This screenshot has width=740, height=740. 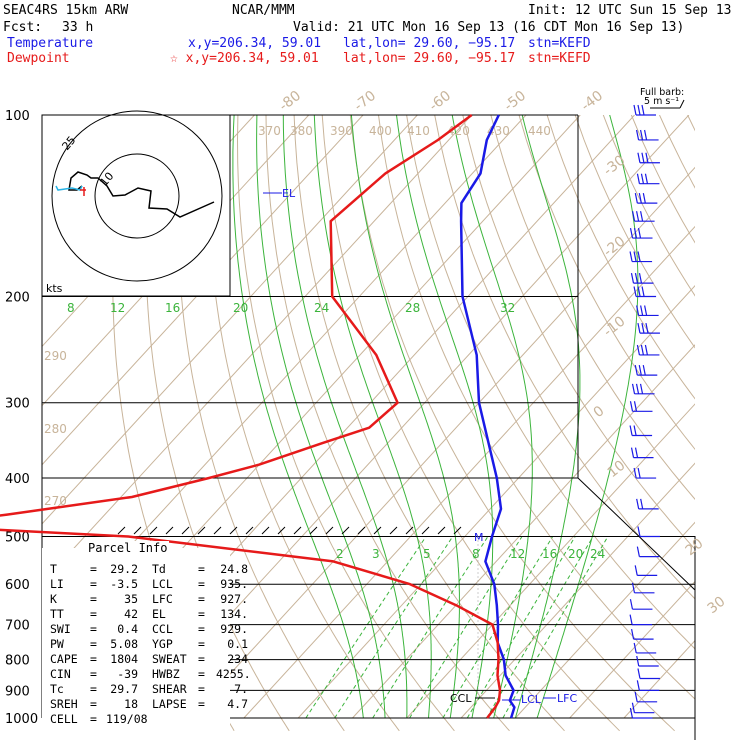 I want to click on theta-label: 380, so click(x=301, y=131).